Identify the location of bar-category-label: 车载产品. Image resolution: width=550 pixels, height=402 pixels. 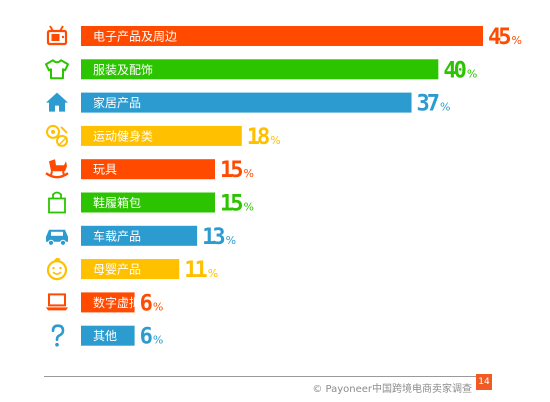
(117, 235).